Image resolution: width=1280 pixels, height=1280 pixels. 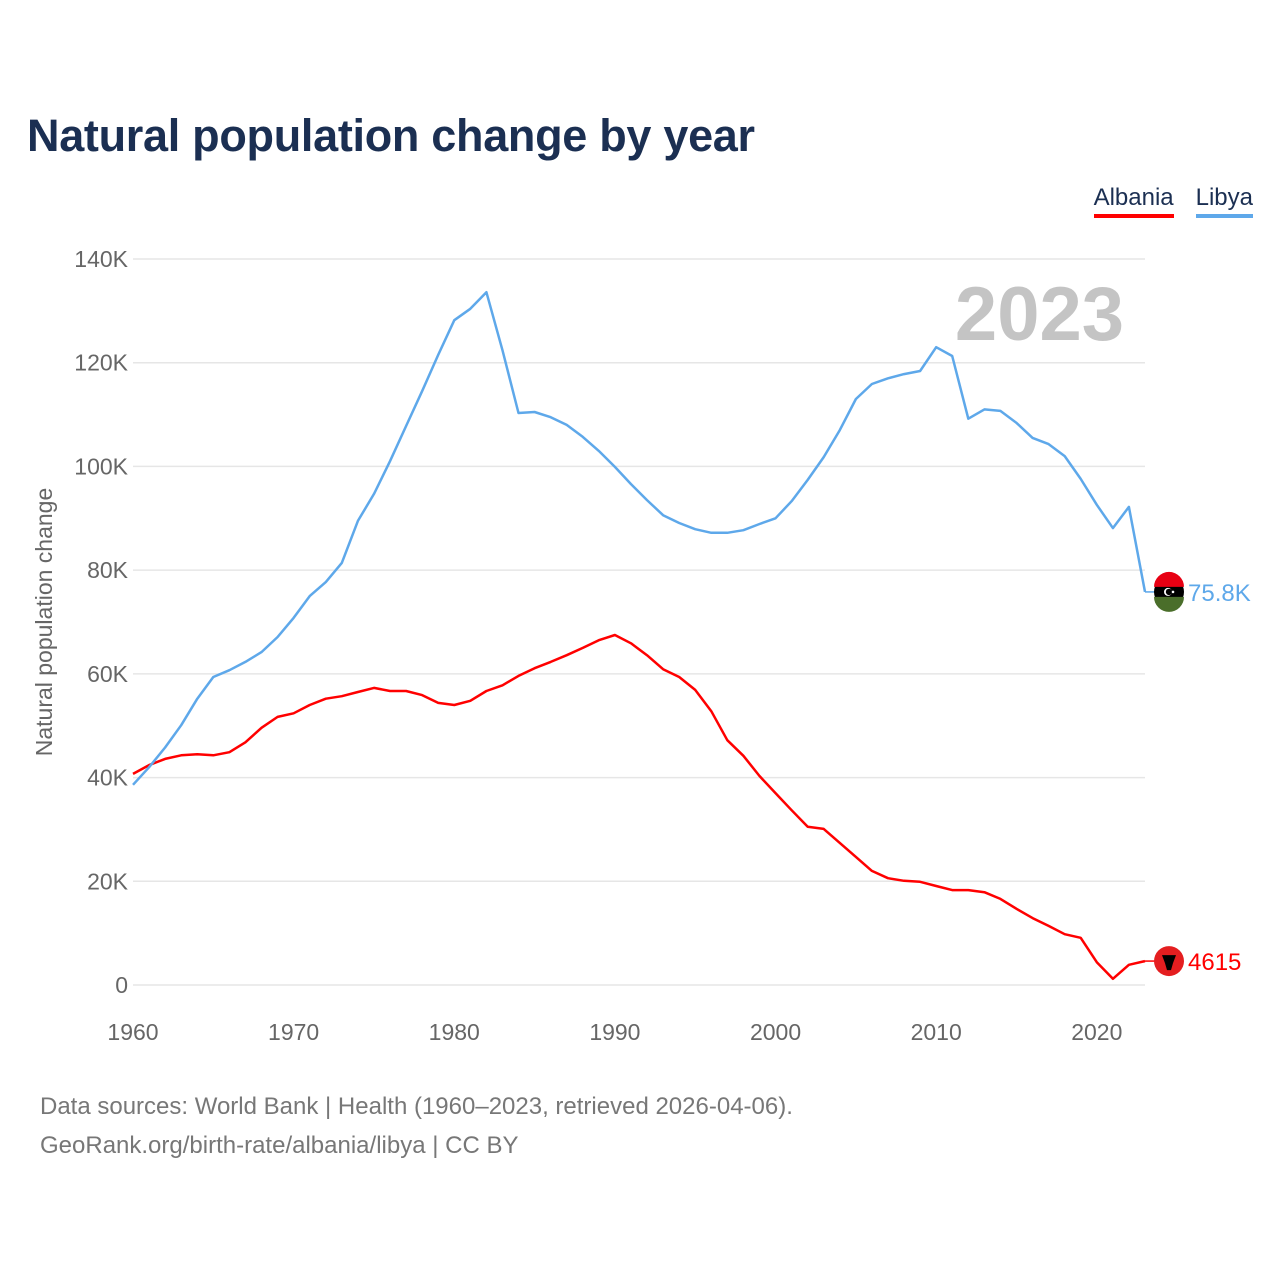 I want to click on flag-star, so click(x=1173, y=592).